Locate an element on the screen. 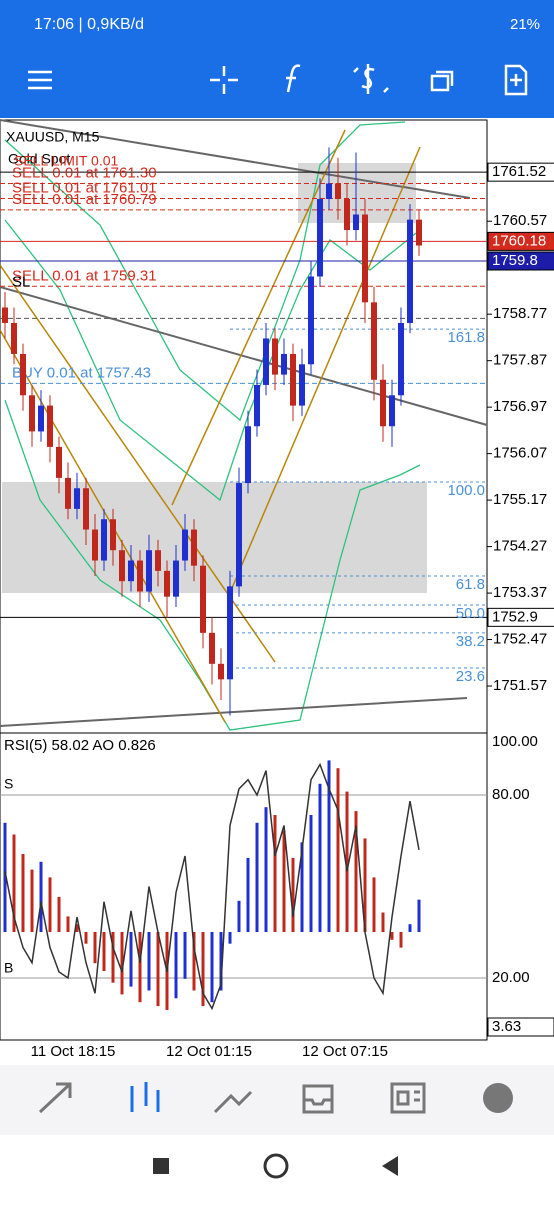 The width and height of the screenshot is (554, 1205). fib-label: 100.0 is located at coordinates (466, 490).